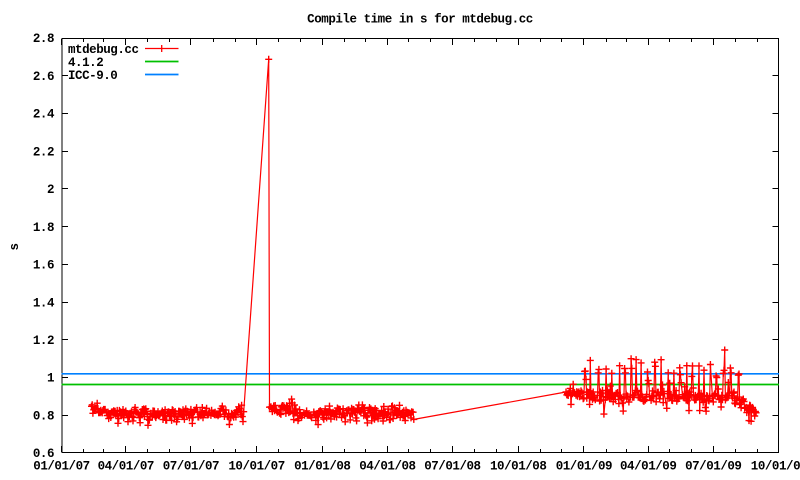 The image size is (800, 480). What do you see at coordinates (50, 190) in the screenshot?
I see `svg-text: 2` at bounding box center [50, 190].